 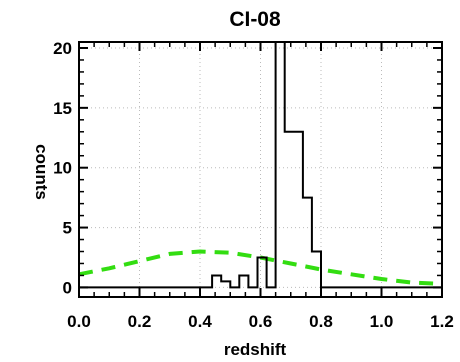 What do you see at coordinates (62, 108) in the screenshot?
I see `y-tick-label: 15` at bounding box center [62, 108].